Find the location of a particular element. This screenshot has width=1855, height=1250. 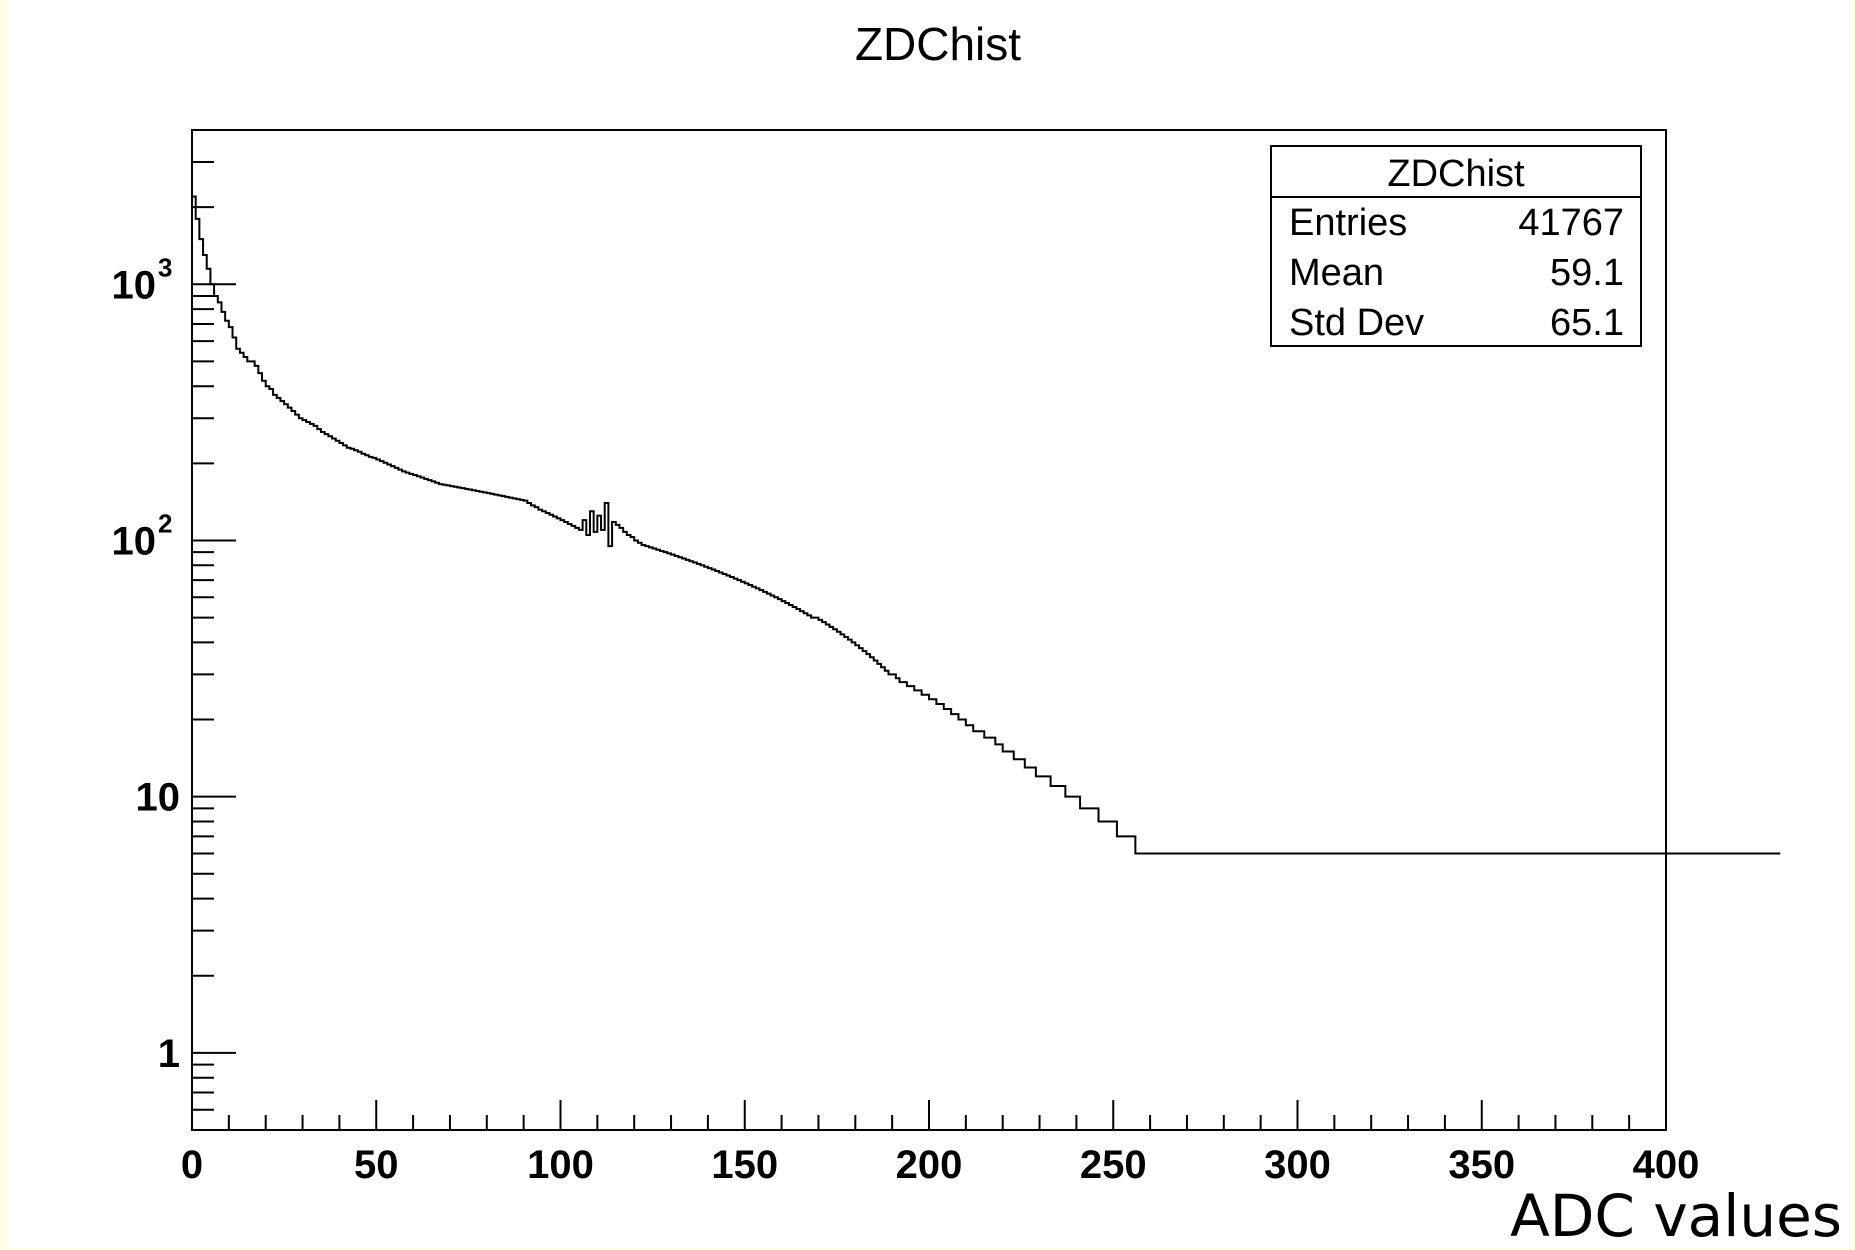

x-tick-label: 100 is located at coordinates (560, 1165).